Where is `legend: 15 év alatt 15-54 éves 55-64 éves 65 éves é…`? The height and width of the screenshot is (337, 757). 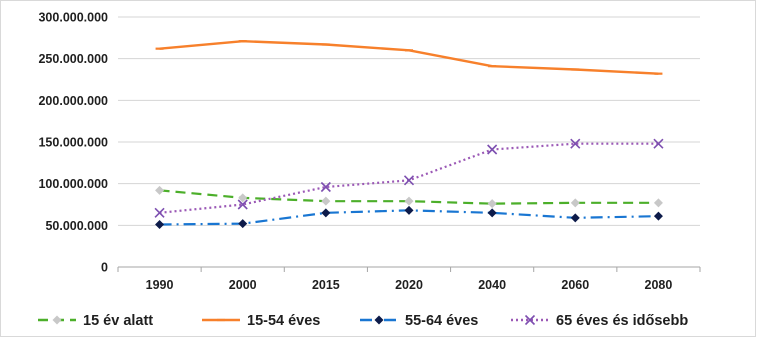
legend: 15 év alatt 15-54 éves 55-64 éves 65 éves é… is located at coordinates (363, 321).